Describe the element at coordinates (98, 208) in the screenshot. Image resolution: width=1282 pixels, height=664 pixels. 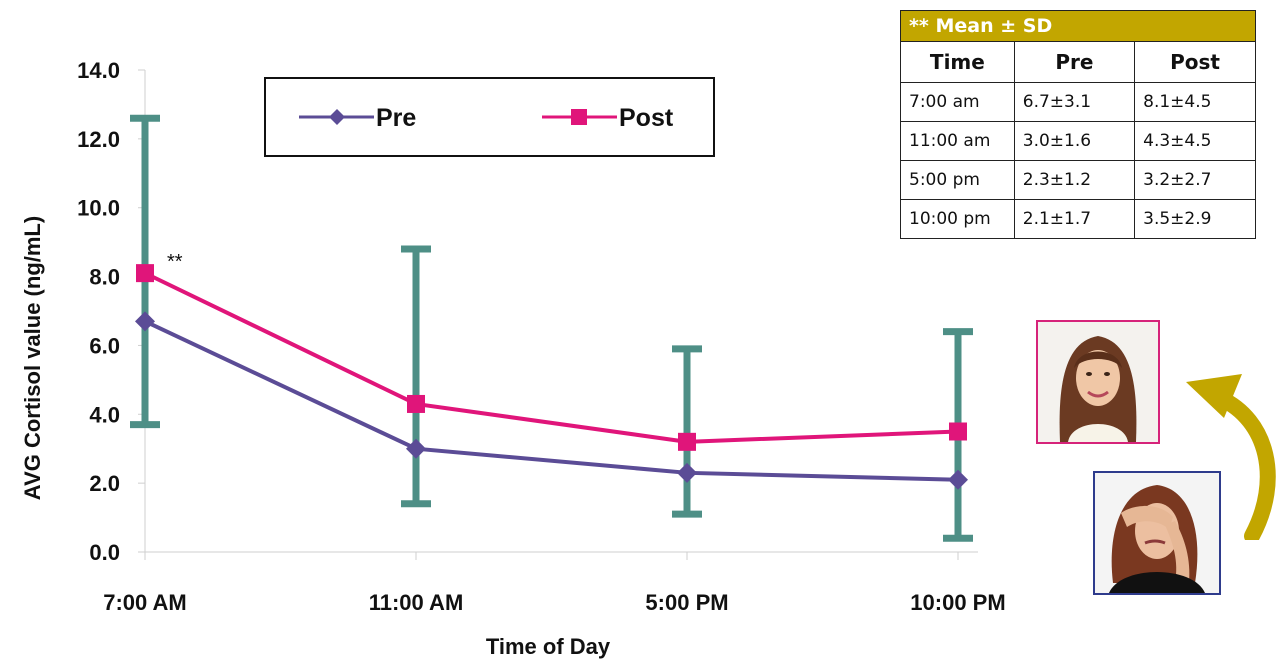
I see `y-tick-label: 10.0` at that location.